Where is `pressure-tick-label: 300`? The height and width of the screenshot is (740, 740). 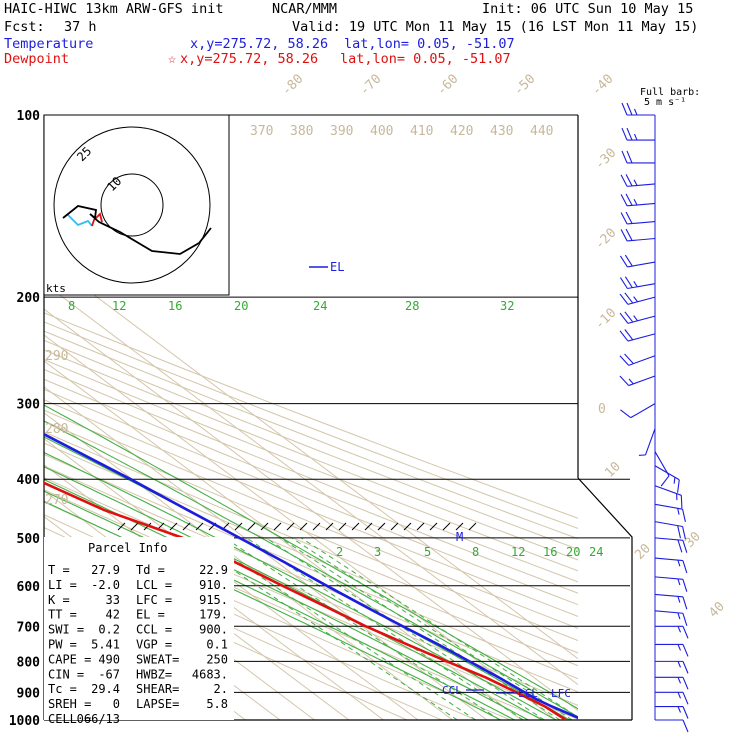 pressure-tick-label: 300 is located at coordinates (29, 405).